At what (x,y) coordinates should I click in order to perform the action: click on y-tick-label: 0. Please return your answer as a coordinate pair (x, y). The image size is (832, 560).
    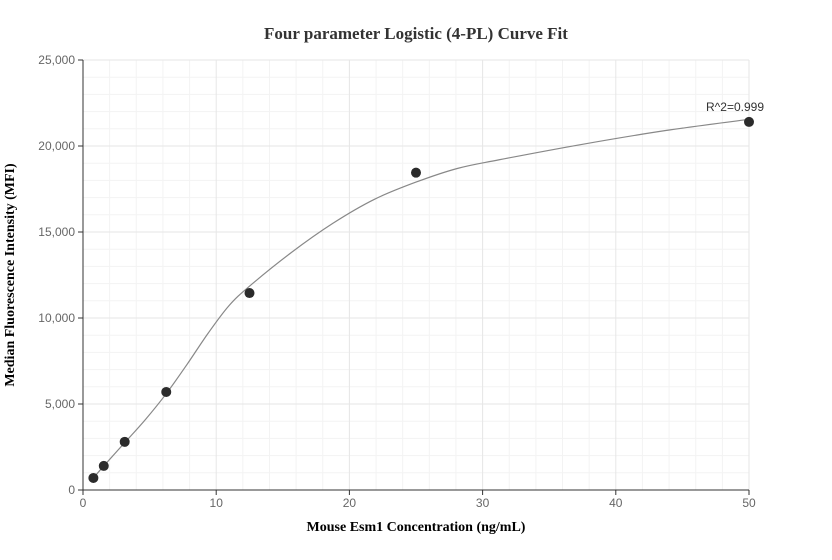
    Looking at the image, I should click on (71, 490).